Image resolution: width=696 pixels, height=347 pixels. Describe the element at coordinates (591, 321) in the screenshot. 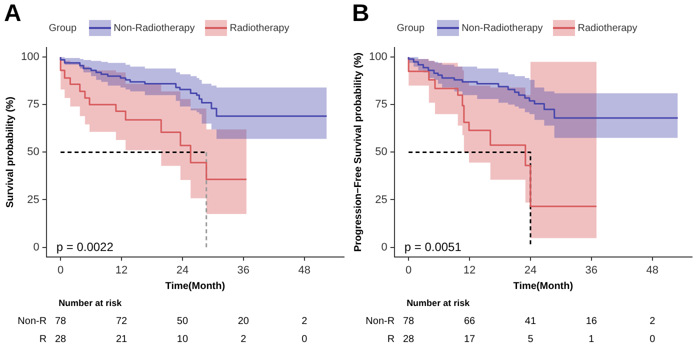

I see `text: 16` at that location.